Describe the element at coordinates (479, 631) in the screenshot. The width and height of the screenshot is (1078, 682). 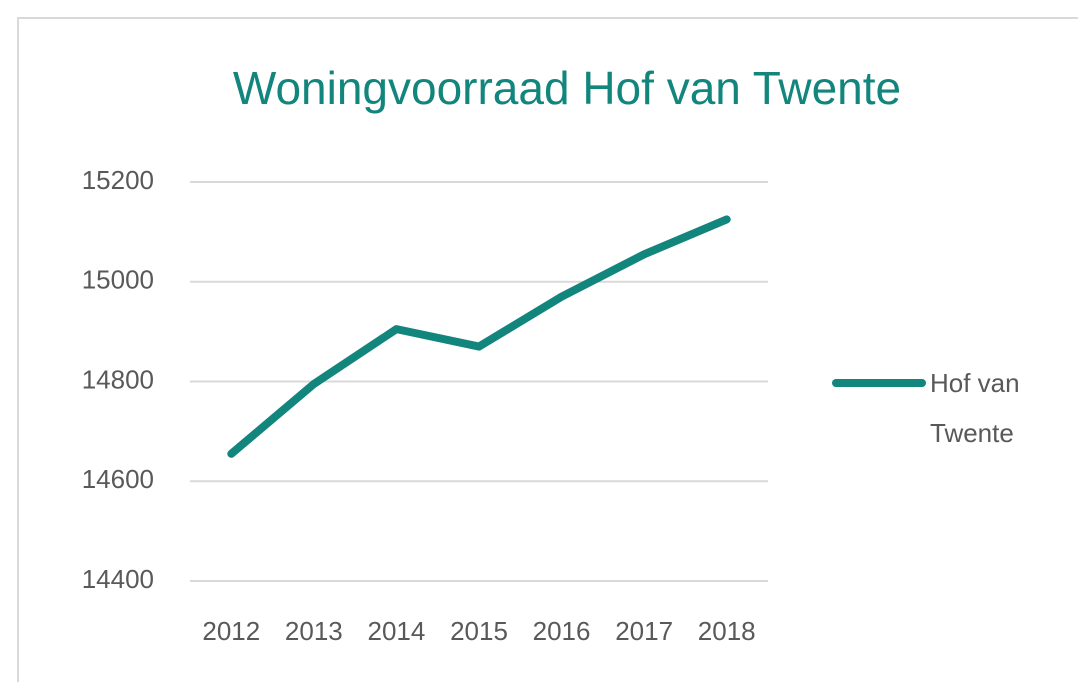
I see `x-tick-label: 2015` at that location.